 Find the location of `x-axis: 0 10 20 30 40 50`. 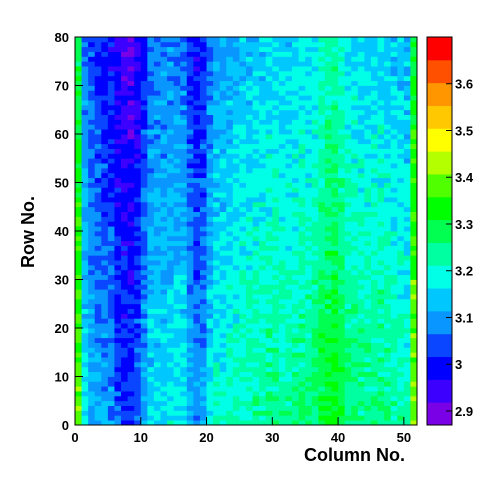

x-axis: 0 10 20 30 40 50 is located at coordinates (241, 431).